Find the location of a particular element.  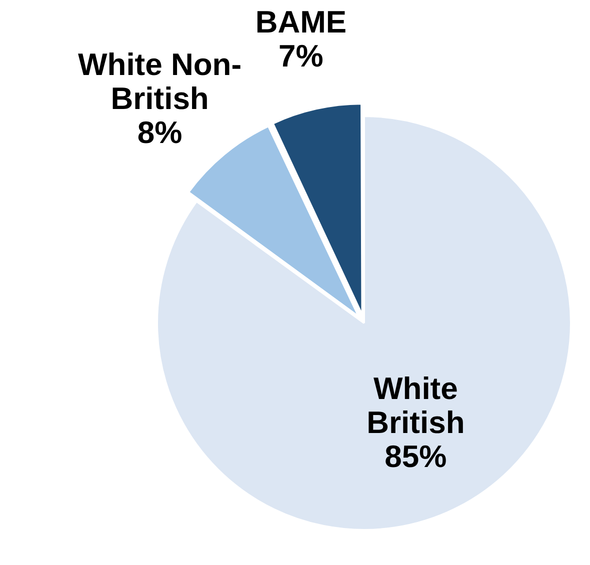

slice-label: BAME is located at coordinates (301, 22).